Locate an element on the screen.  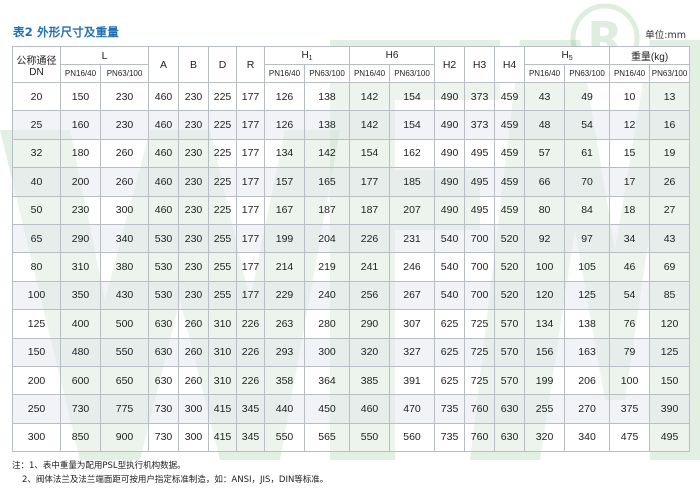
table-cell: 700 is located at coordinates (480, 267).